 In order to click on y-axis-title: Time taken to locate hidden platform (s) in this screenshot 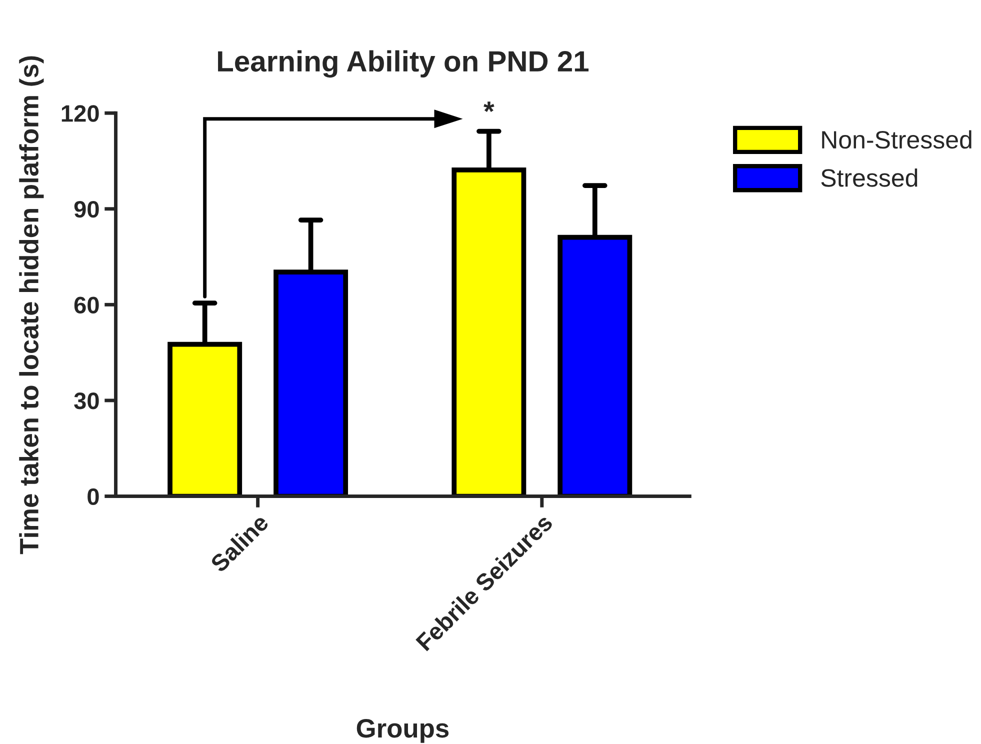, I will do `click(31, 305)`.